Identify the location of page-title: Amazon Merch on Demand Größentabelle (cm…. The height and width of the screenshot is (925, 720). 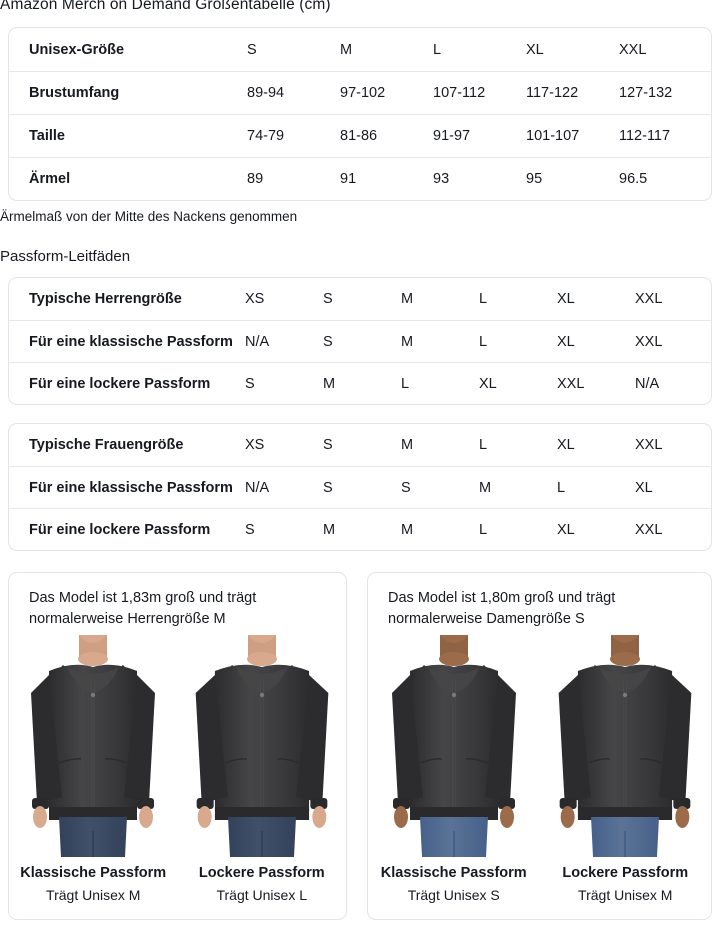
(165, 6).